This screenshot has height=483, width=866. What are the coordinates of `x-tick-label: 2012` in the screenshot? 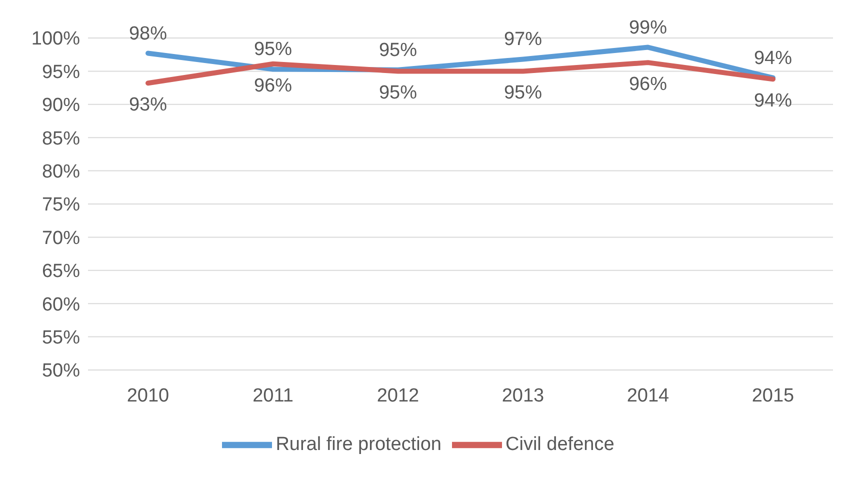 It's located at (398, 395).